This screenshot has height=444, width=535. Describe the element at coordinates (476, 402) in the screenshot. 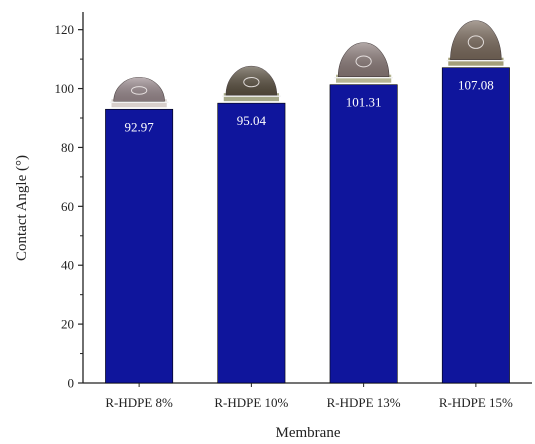

I see `x-tick-label: R-HDPE 15%` at that location.